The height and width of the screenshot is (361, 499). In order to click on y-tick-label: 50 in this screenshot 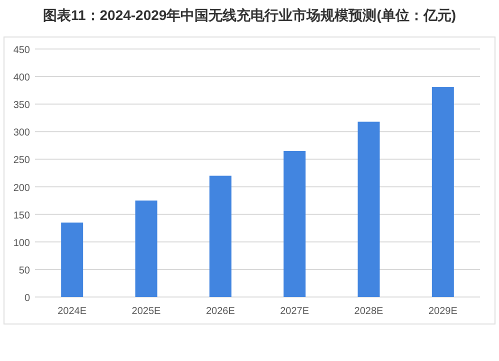, I will do `click(24, 270)`.